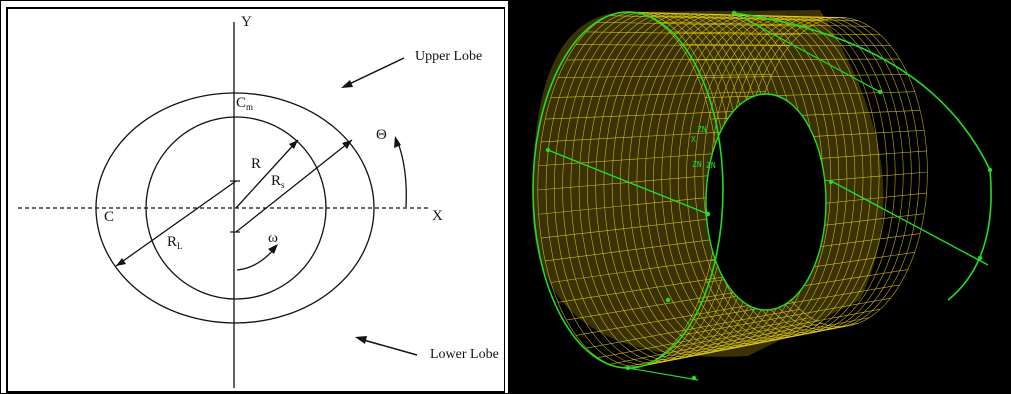 This screenshot has width=1011, height=394. Describe the element at coordinates (121, 262) in the screenshot. I see `rl-arrowhead` at that location.